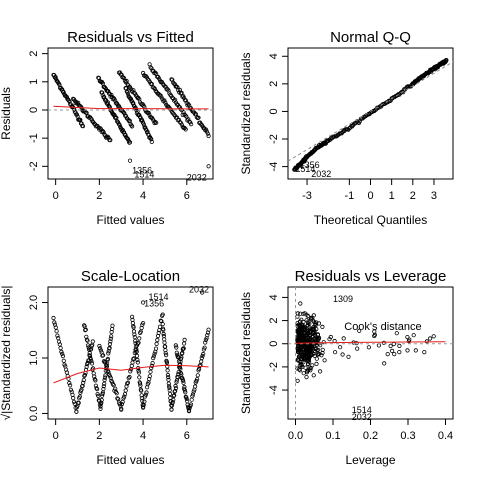  What do you see at coordinates (34, 413) in the screenshot?
I see `y-tick-label: 0.0` at bounding box center [34, 413].